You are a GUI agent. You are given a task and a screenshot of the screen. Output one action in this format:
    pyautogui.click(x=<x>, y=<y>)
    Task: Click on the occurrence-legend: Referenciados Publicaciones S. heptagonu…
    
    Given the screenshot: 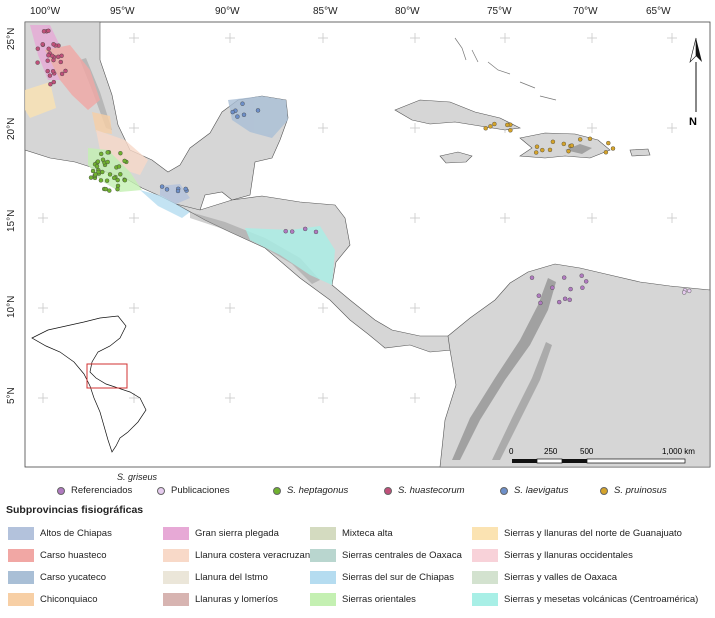 What is the action you would take?
    pyautogui.click(x=357, y=490)
    